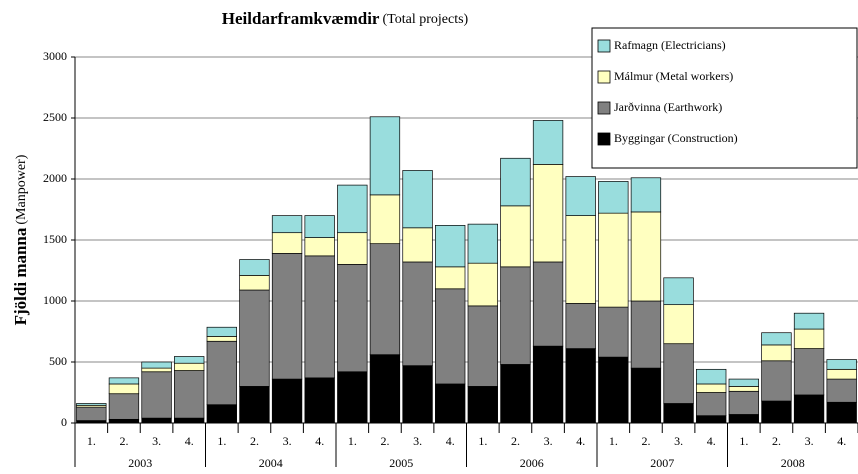 This screenshot has height=474, width=858. Describe the element at coordinates (670, 45) in the screenshot. I see `legend-label: Rafmagn (Electricians)` at that location.